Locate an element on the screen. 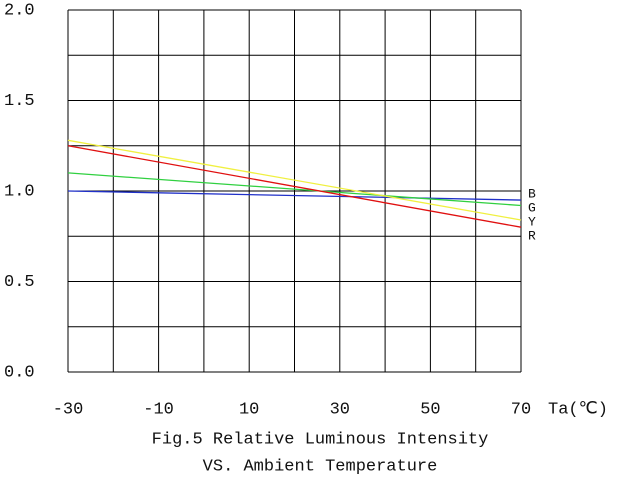 Image resolution: width=640 pixels, height=481 pixels. x-tick-label: 70 is located at coordinates (521, 409).